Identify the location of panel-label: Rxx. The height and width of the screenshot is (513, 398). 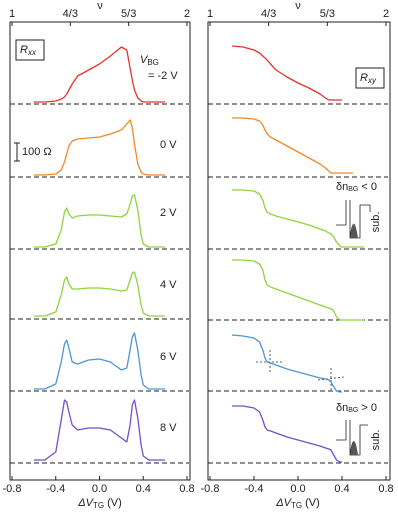
(28, 50).